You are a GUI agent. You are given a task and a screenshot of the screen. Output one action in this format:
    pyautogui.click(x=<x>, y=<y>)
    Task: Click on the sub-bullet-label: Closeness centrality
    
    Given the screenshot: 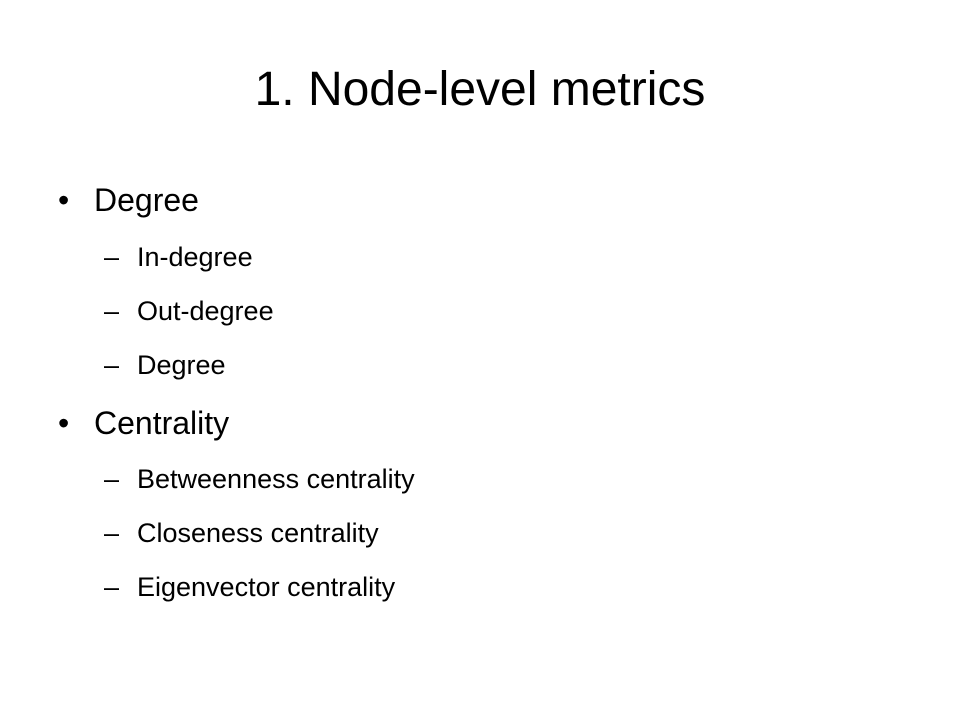 What is the action you would take?
    pyautogui.click(x=258, y=533)
    